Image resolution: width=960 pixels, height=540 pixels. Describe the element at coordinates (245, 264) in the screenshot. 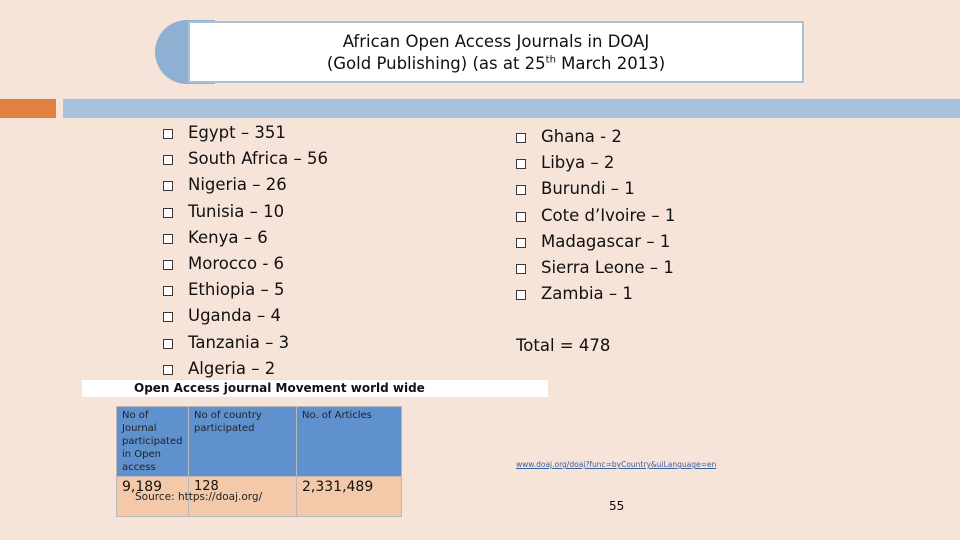

I see `list-item: Morocco - 6` at that location.